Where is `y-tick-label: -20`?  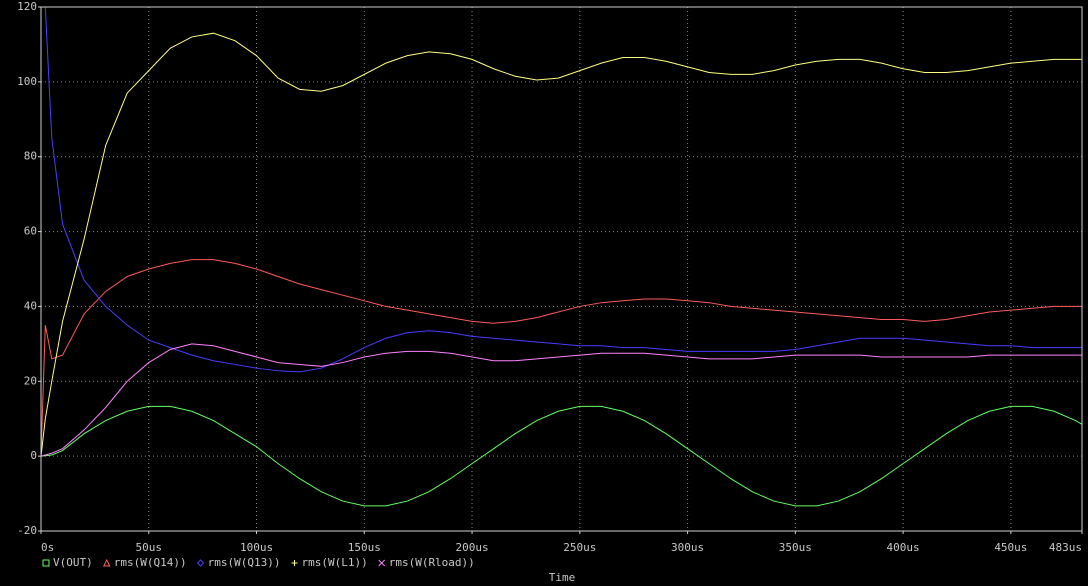
y-tick-label: -20 is located at coordinates (27, 530).